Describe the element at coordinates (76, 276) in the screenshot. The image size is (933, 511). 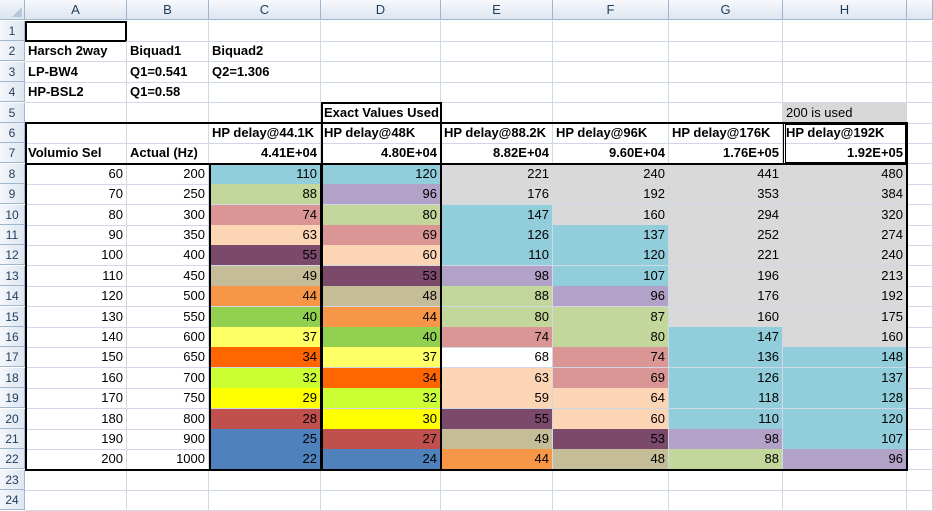
I see `cell-a13: 110` at that location.